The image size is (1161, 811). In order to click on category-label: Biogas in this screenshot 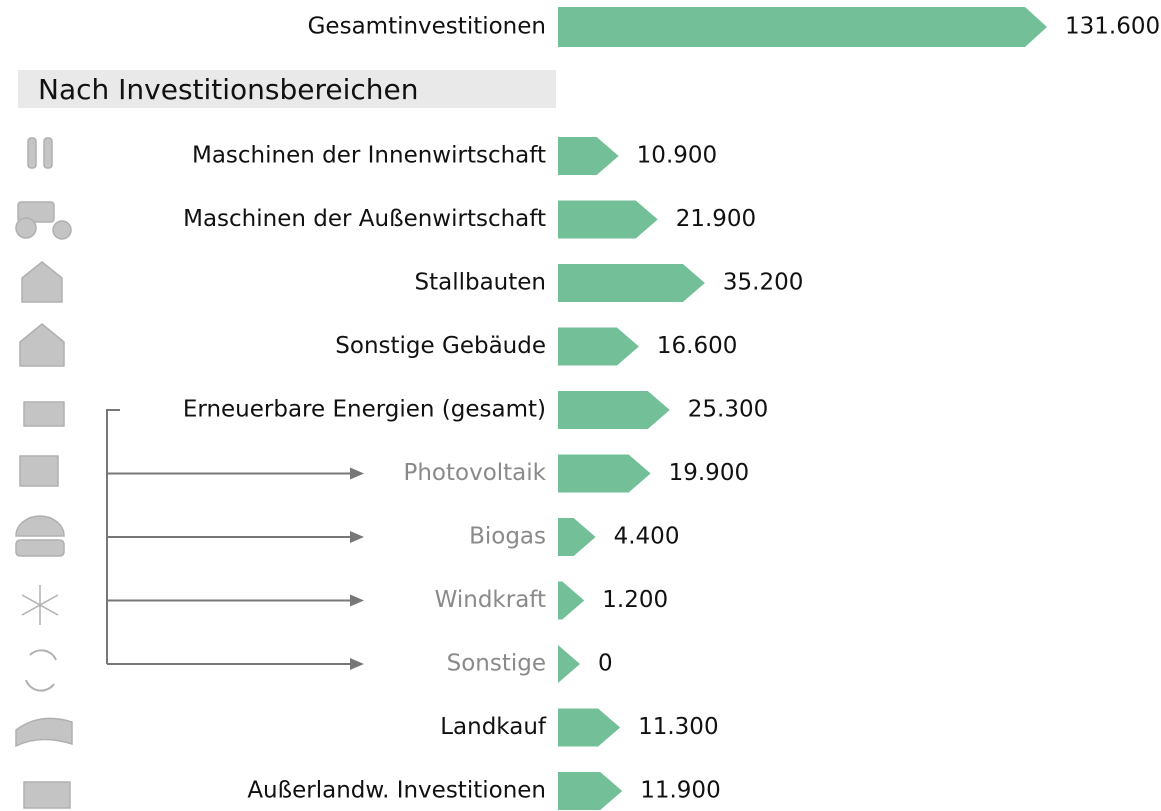, I will do `click(507, 537)`.